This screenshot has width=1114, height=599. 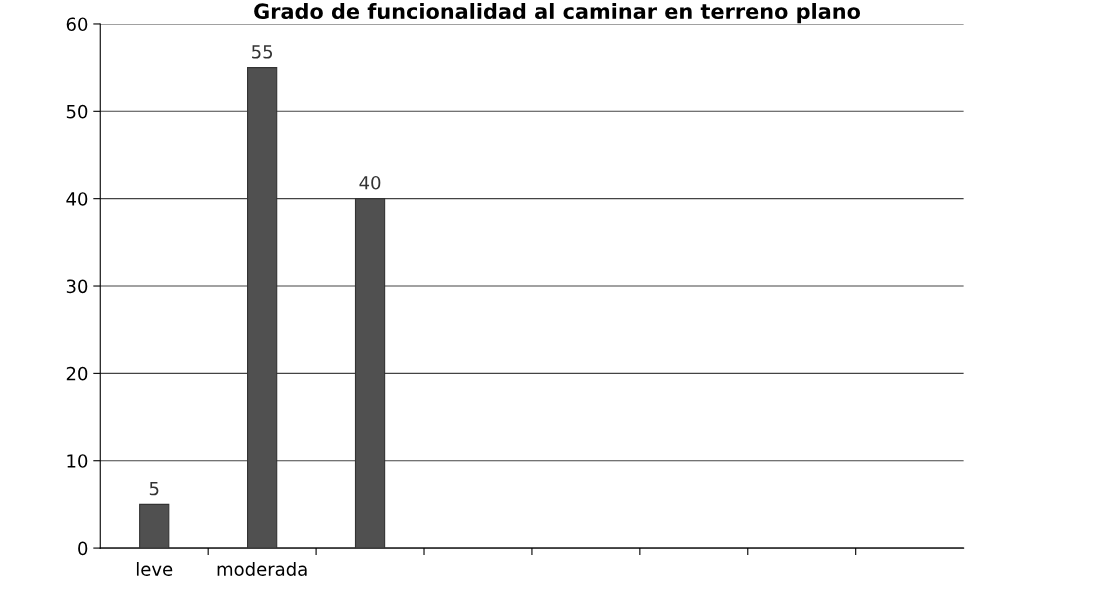 I want to click on x-tick-label: leve, so click(x=154, y=568).